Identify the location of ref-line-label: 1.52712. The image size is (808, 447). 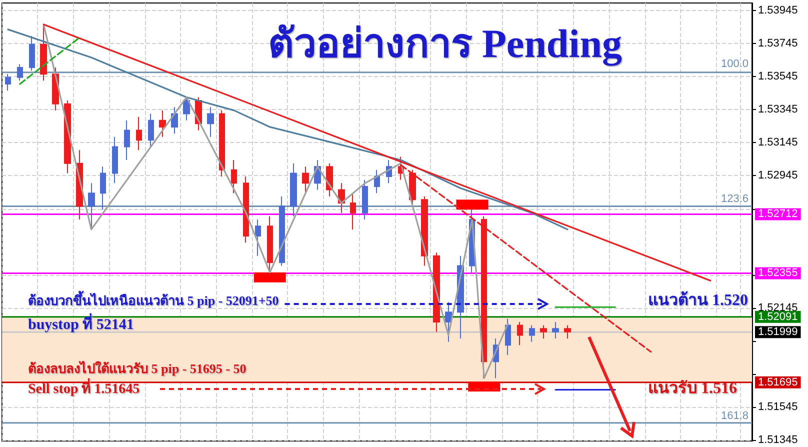
(778, 214).